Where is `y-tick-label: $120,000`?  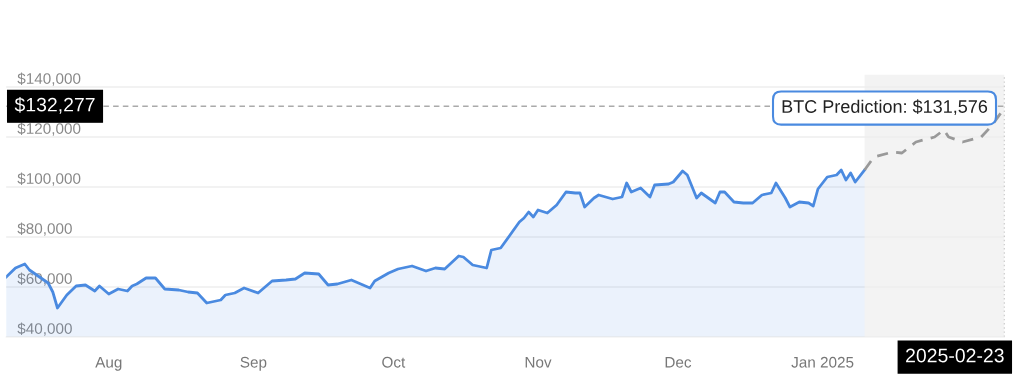 y-tick-label: $120,000 is located at coordinates (49, 129).